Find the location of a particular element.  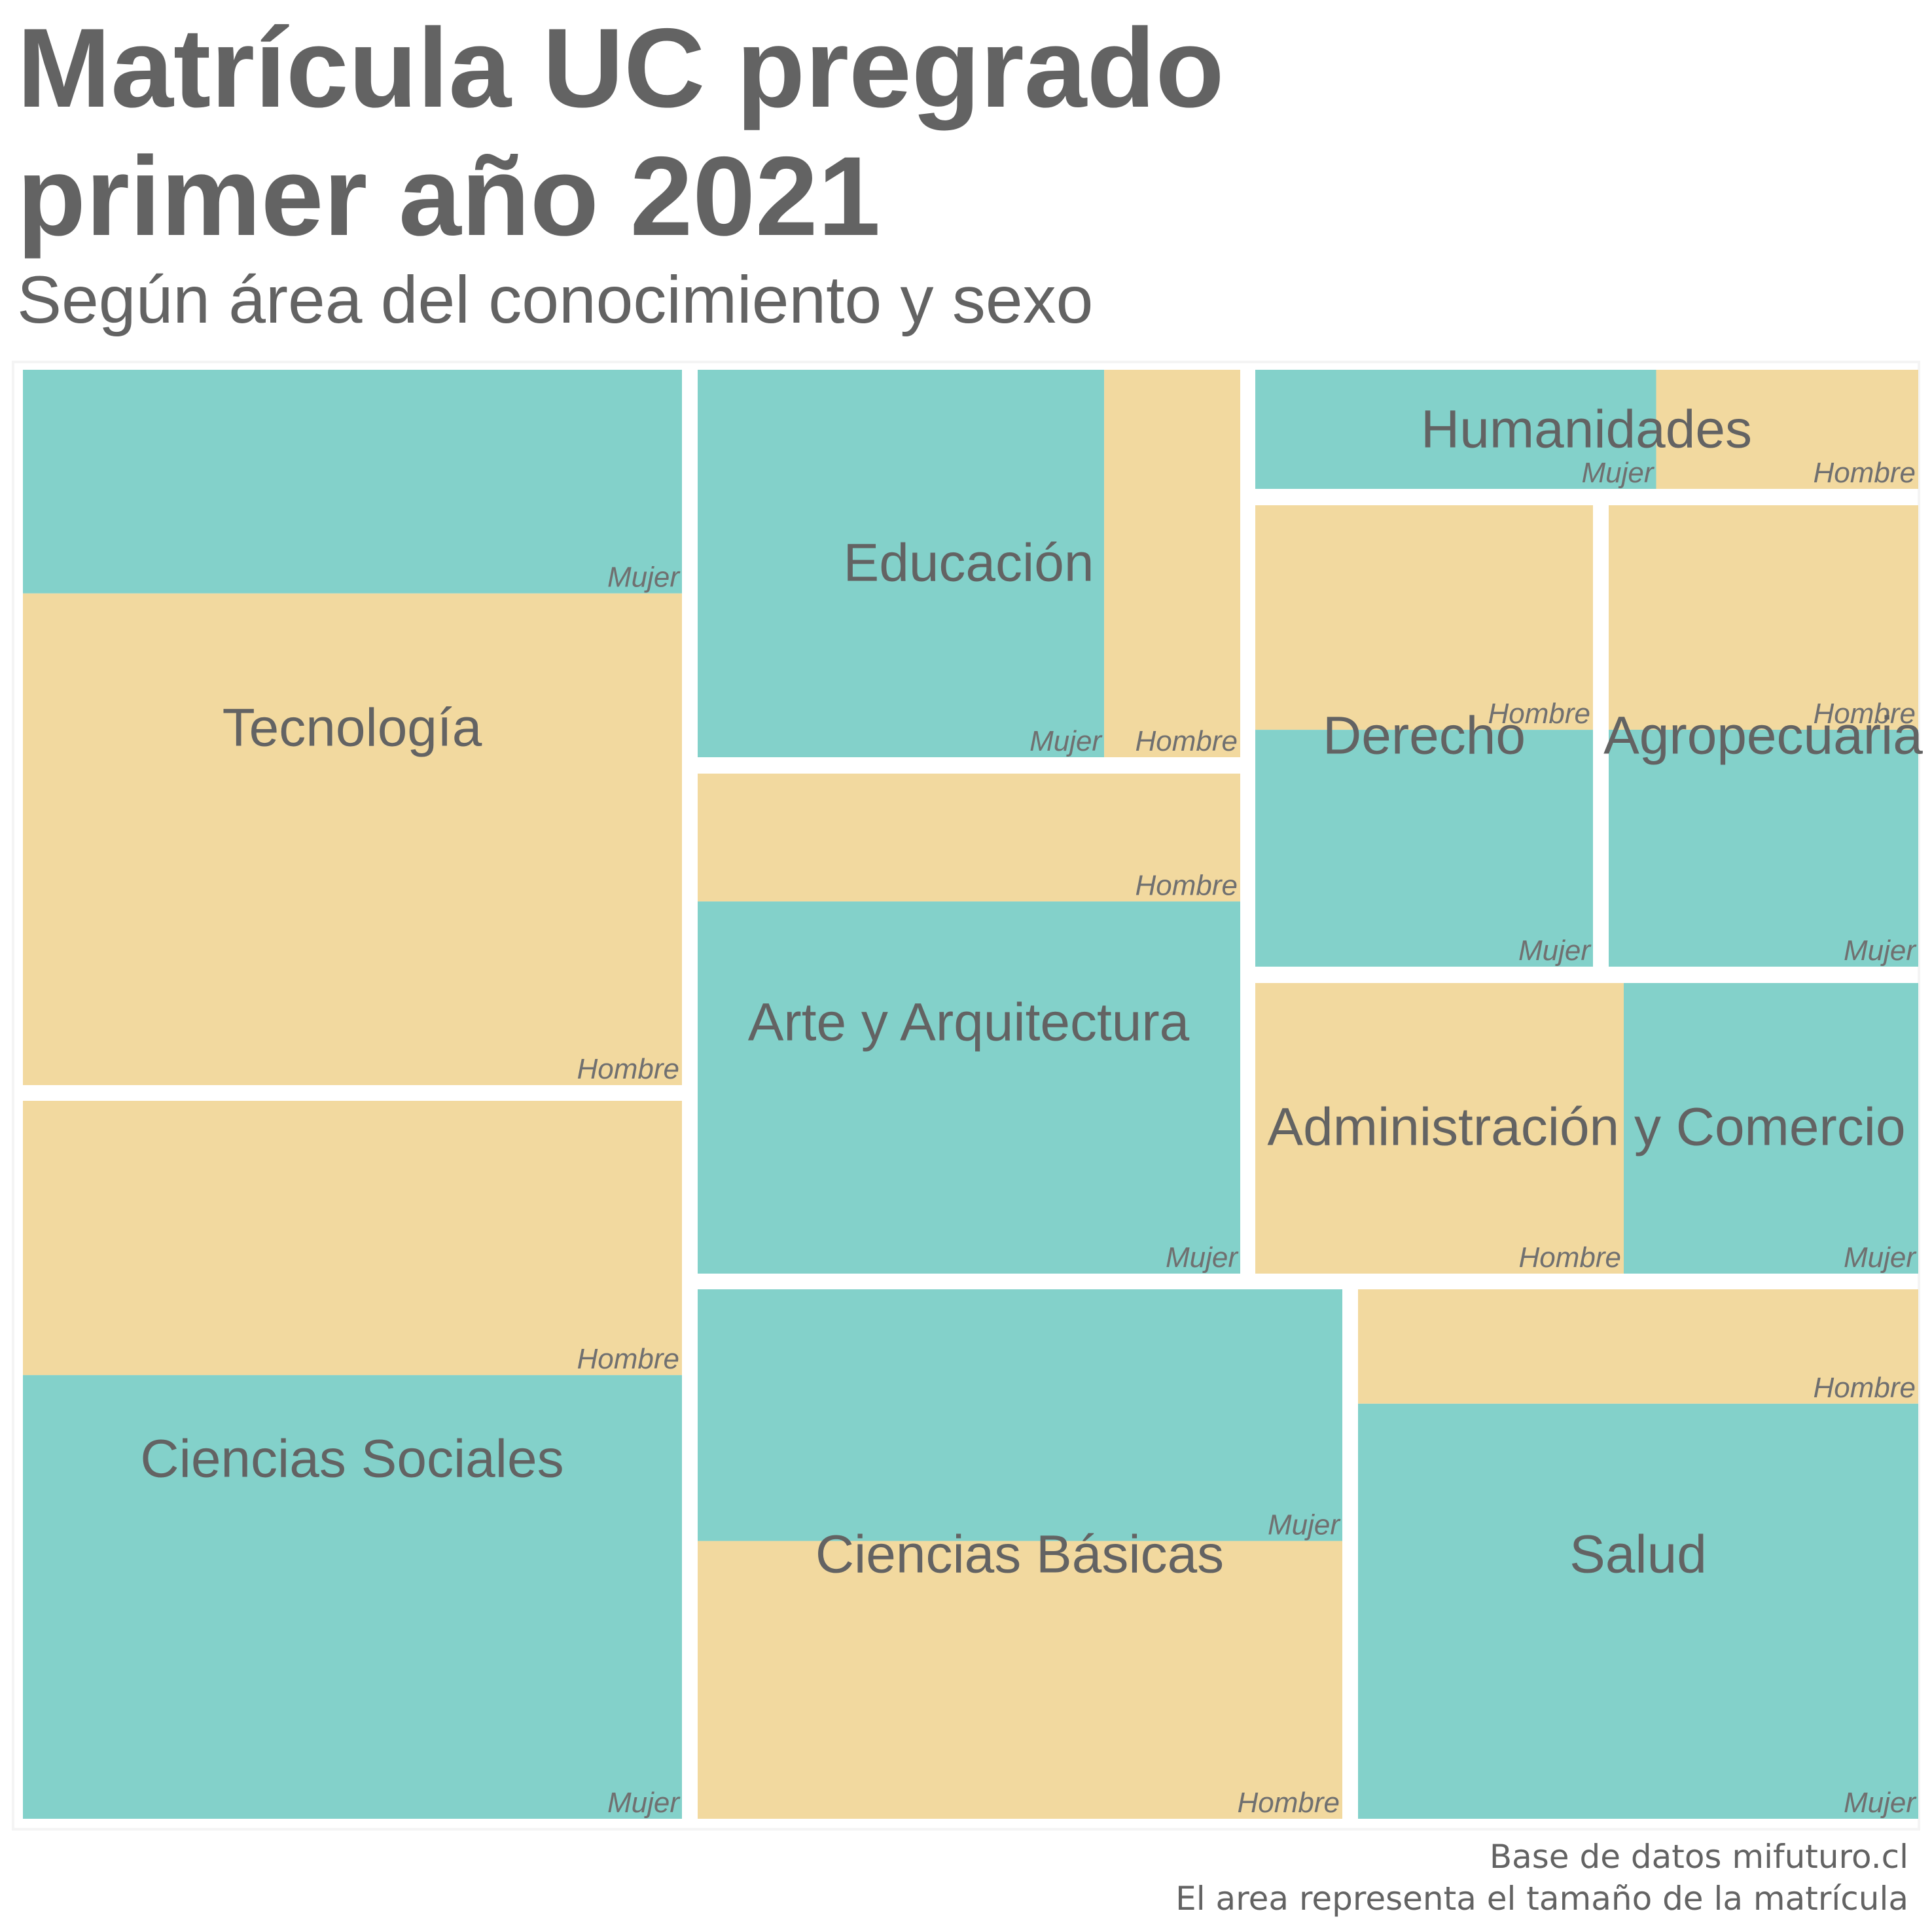

sublabel-ciencias-basicas-mujer: Mujer is located at coordinates (1304, 1525).